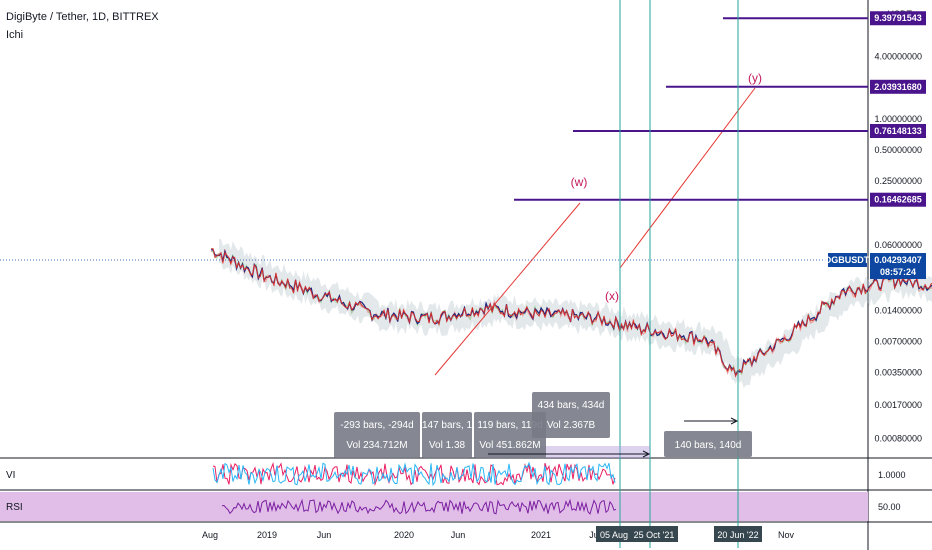 This screenshot has height=550, width=932. I want to click on wave-line-y, so click(687, 178).